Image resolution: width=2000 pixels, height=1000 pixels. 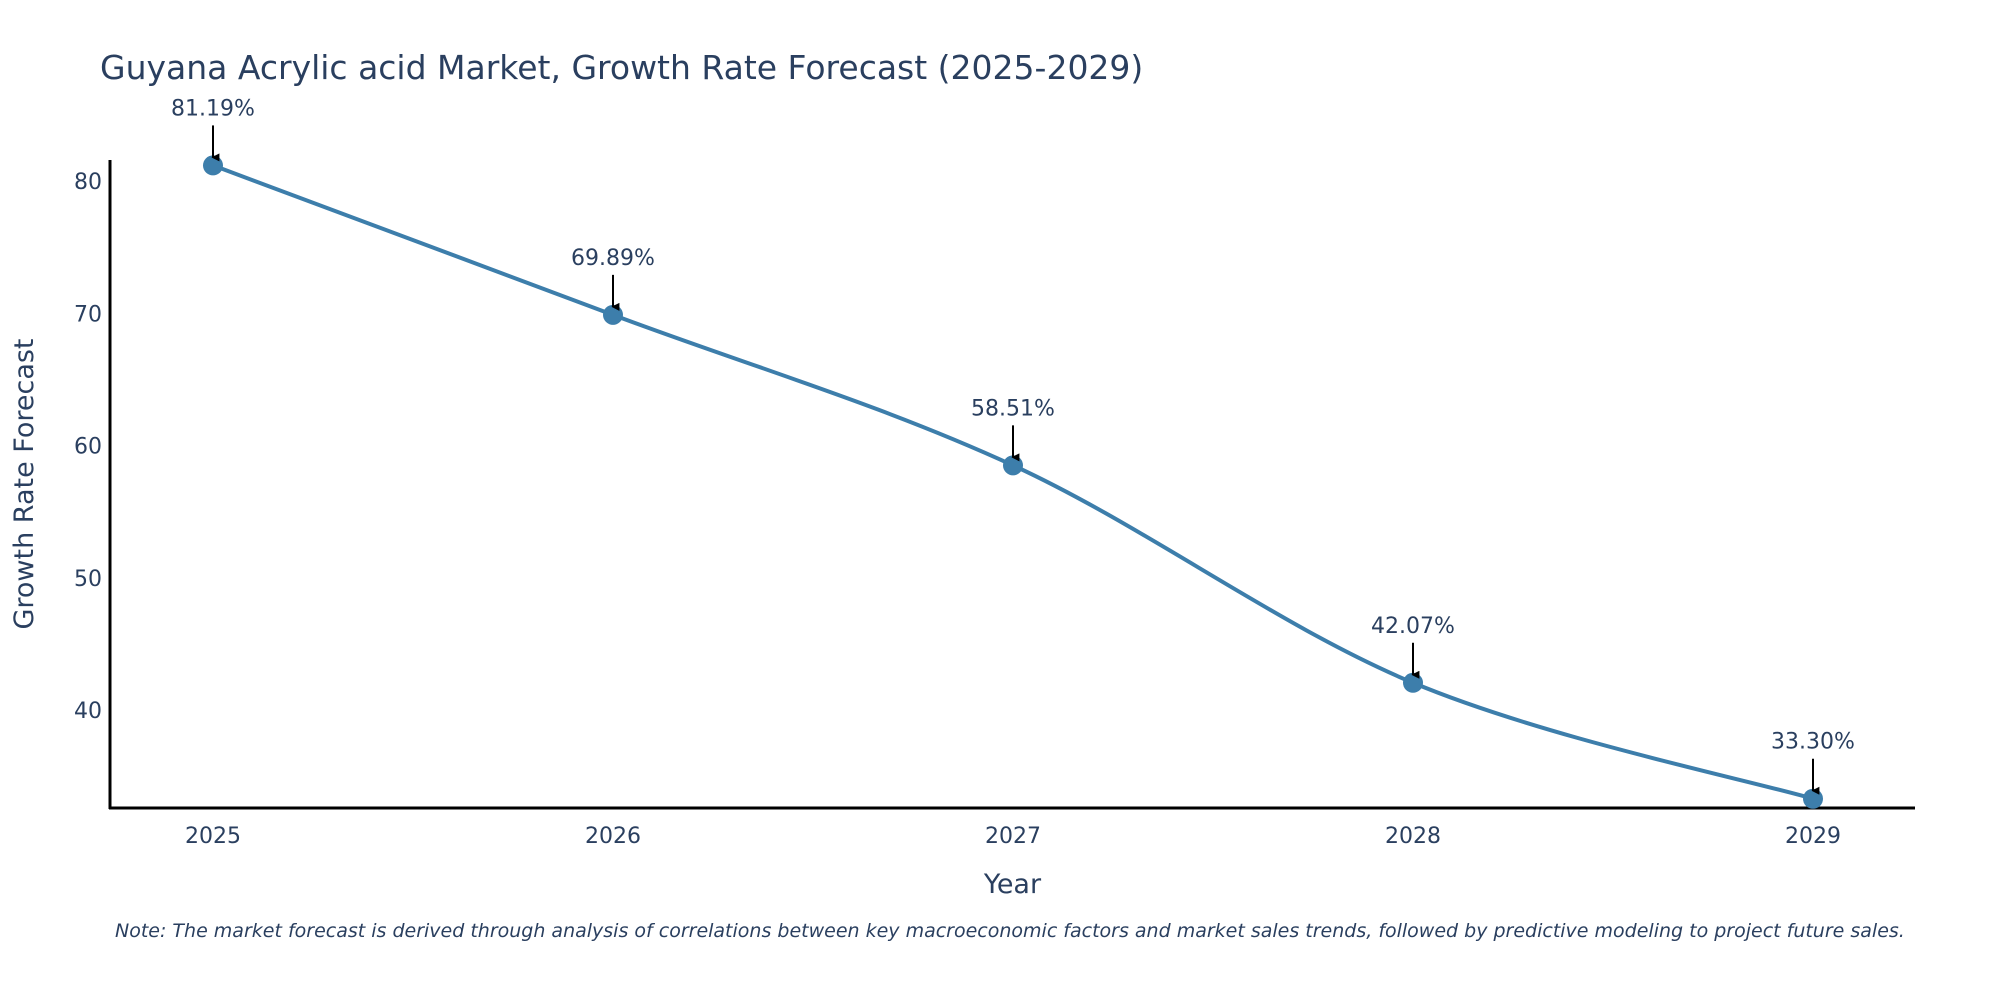 I want to click on y-tick-label: 60, so click(x=88, y=447).